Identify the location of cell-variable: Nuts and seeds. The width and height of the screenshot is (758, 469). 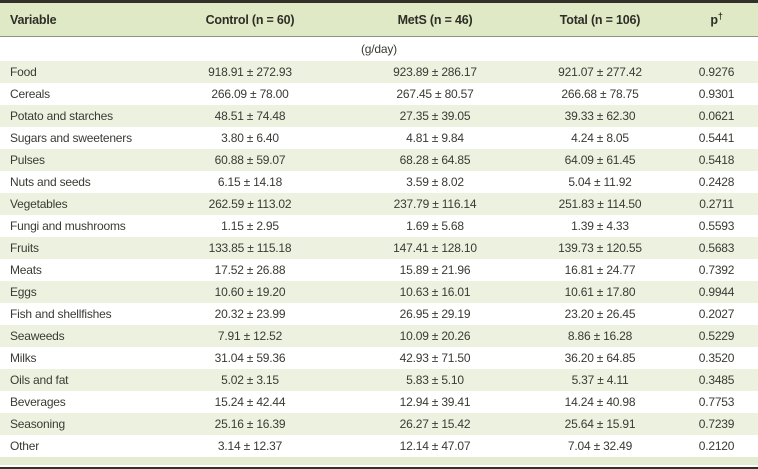
(50, 182).